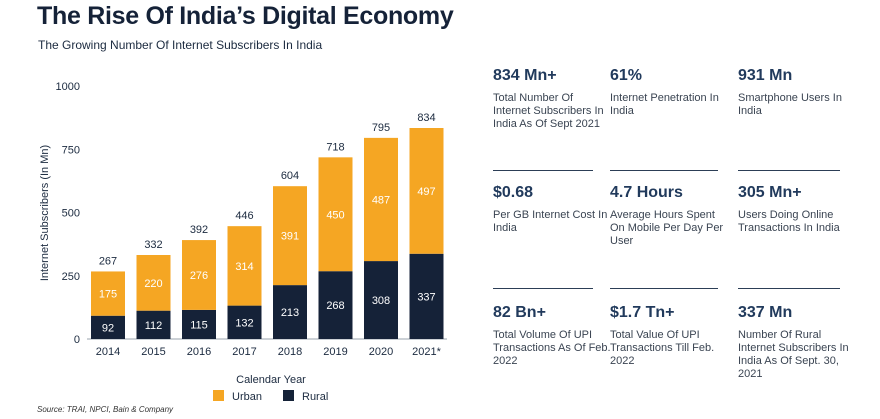 This screenshot has height=419, width=880. Describe the element at coordinates (153, 245) in the screenshot. I see `total-value-label: 332` at that location.